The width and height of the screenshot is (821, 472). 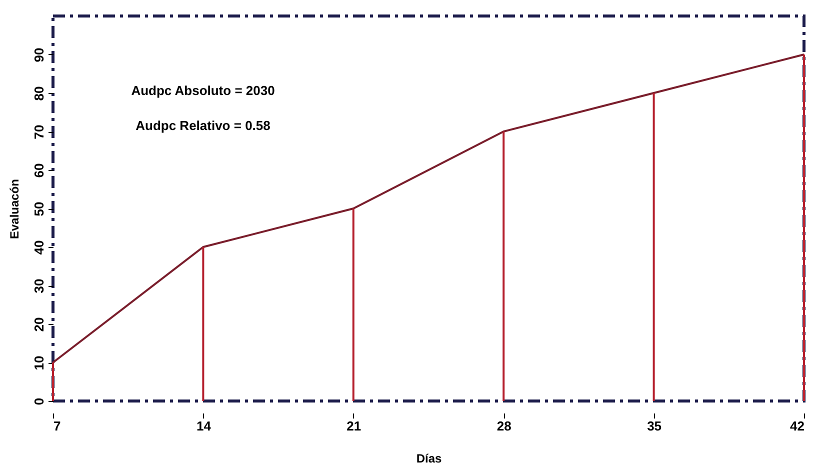 I want to click on y-tick-label: 80, so click(x=39, y=93).